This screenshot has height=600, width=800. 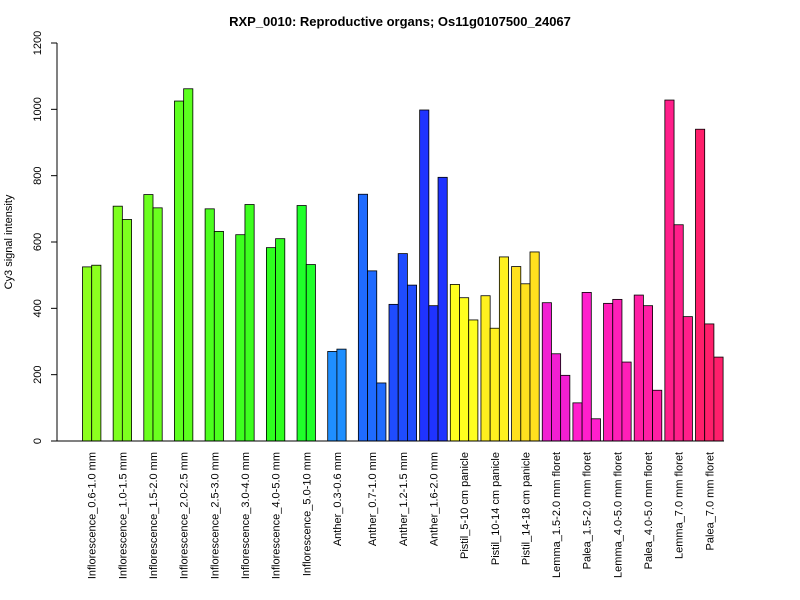 What do you see at coordinates (373, 499) in the screenshot?
I see `x-tick-label: Anther_0.7-1.0 mm` at bounding box center [373, 499].